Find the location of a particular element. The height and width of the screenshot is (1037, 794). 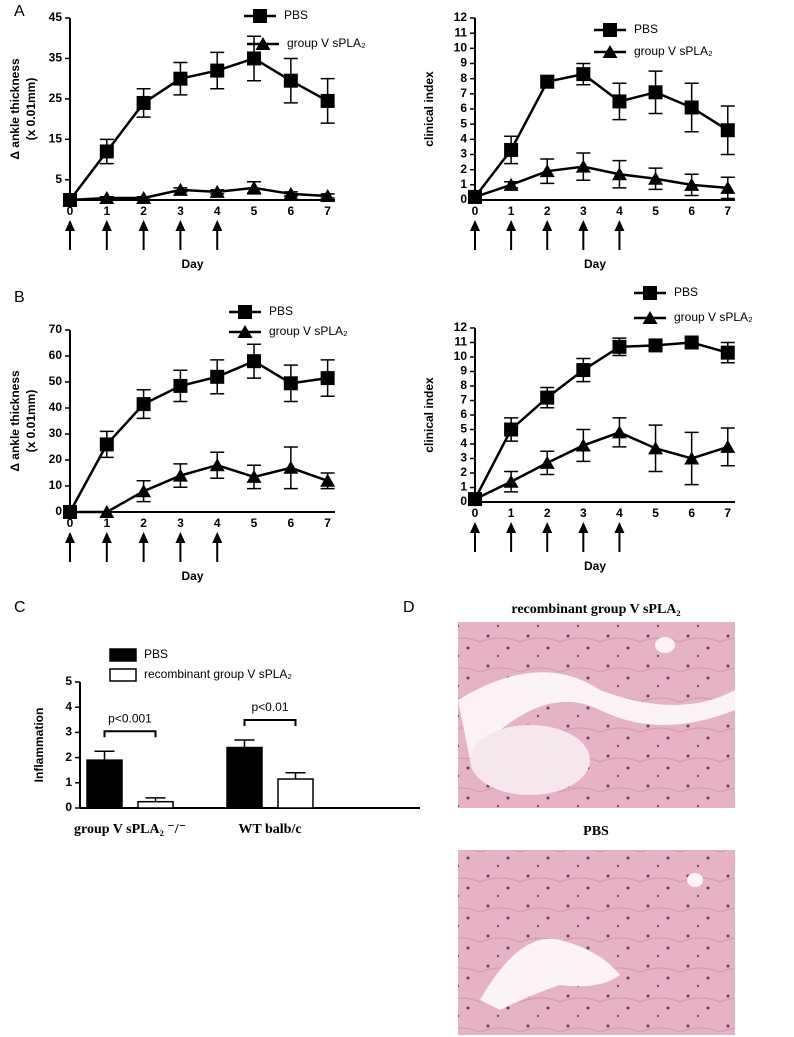

bar is located at coordinates (155, 804).